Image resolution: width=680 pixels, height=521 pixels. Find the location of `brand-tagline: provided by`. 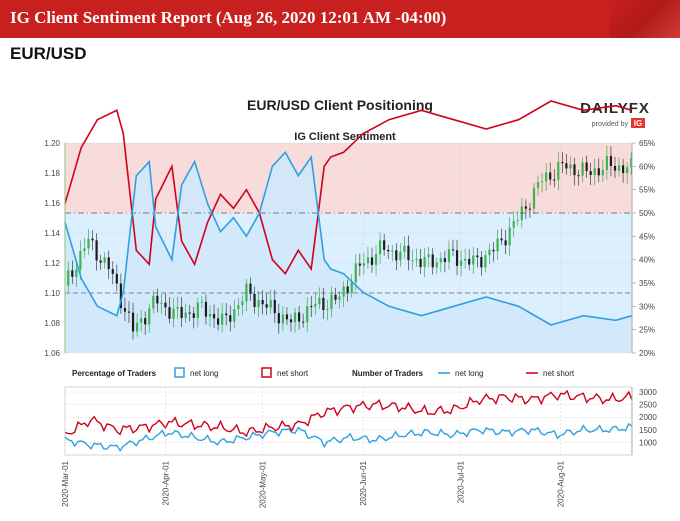

brand-tagline: provided by is located at coordinates (610, 124).